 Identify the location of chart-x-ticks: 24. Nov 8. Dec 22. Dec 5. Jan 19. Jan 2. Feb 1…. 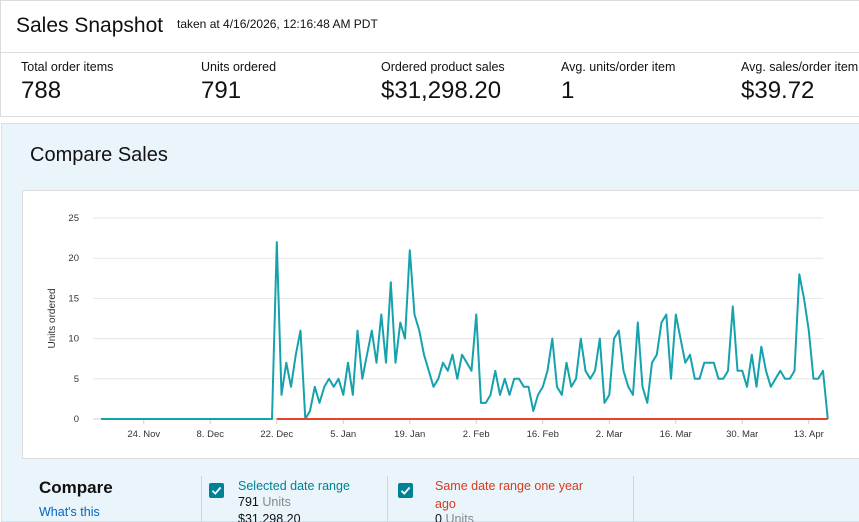
(475, 429).